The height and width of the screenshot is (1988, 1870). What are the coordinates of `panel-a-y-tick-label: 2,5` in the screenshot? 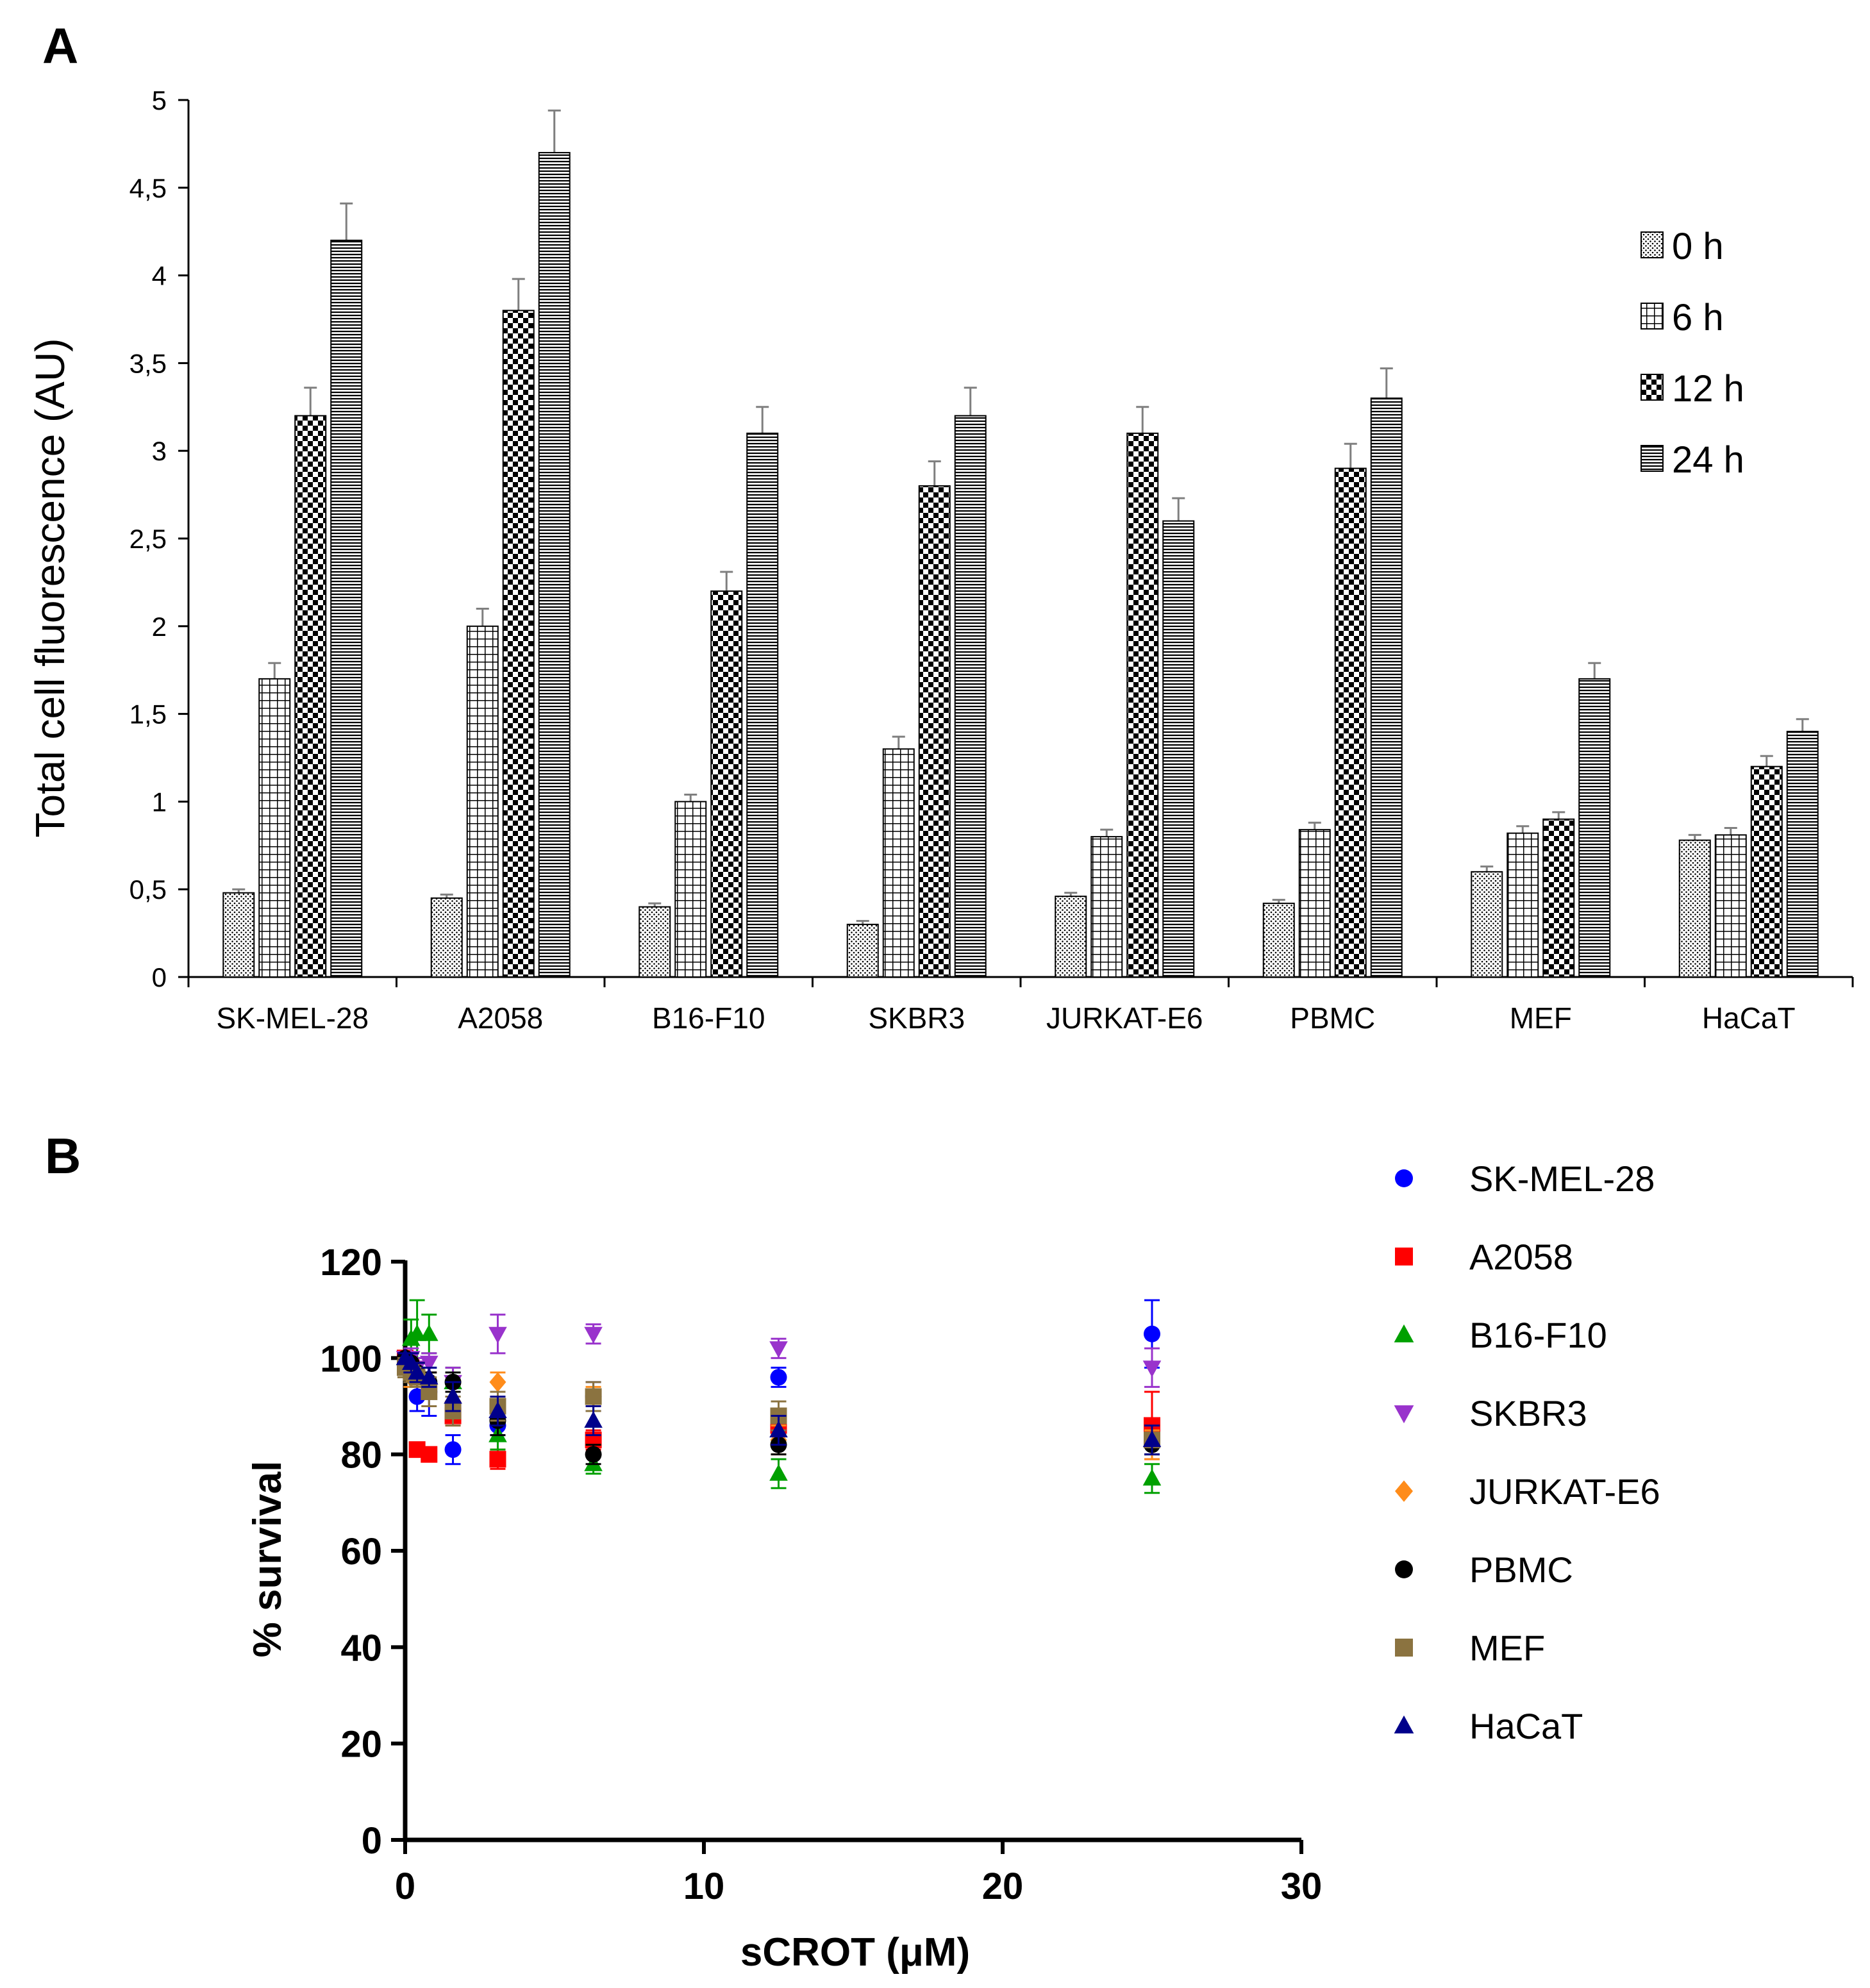 It's located at (148, 539).